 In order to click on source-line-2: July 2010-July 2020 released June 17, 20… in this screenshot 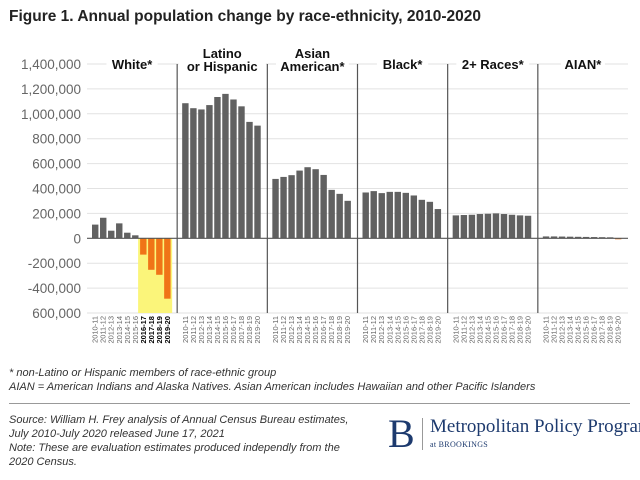, I will do `click(117, 434)`.